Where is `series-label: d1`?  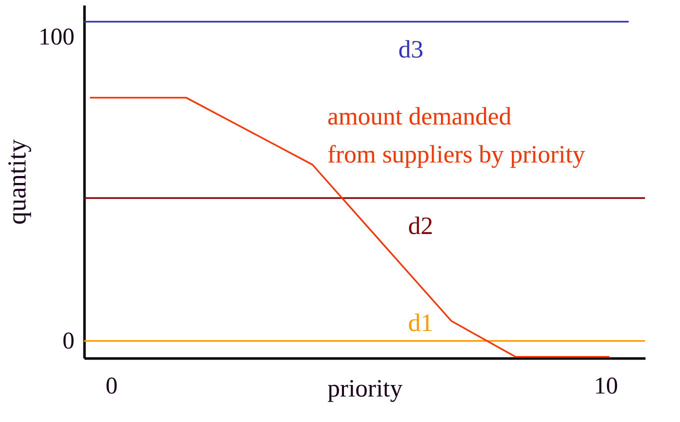
series-label: d1 is located at coordinates (421, 323).